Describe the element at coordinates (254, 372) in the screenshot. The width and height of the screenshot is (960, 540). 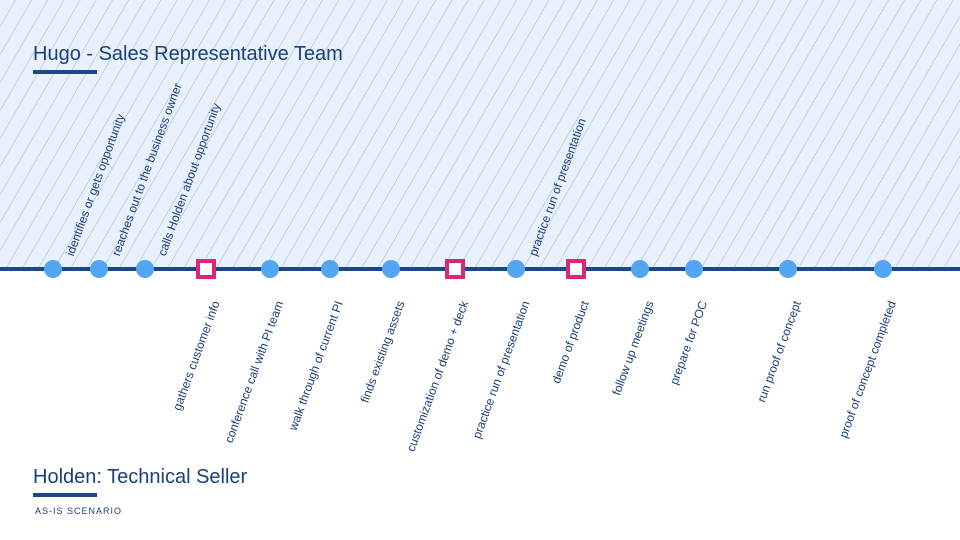
I see `event-label-bottom: conference call with PI team` at that location.